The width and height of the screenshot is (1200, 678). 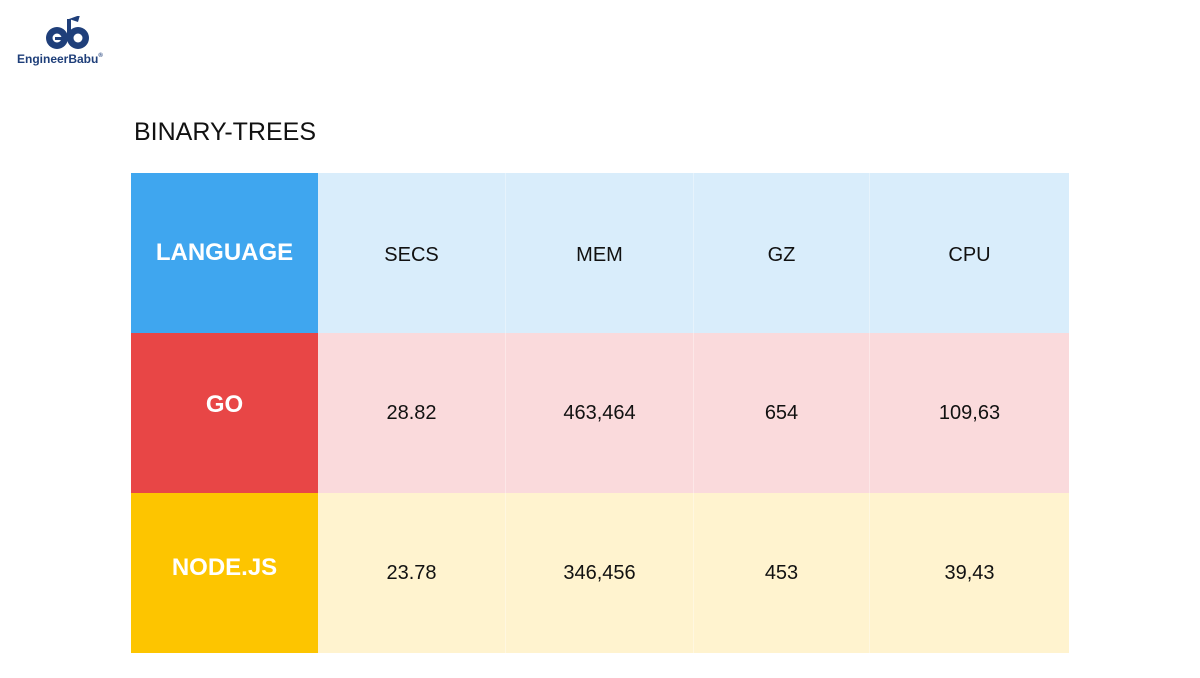 What do you see at coordinates (225, 132) in the screenshot?
I see `chart-title: BINARY-TREES` at bounding box center [225, 132].